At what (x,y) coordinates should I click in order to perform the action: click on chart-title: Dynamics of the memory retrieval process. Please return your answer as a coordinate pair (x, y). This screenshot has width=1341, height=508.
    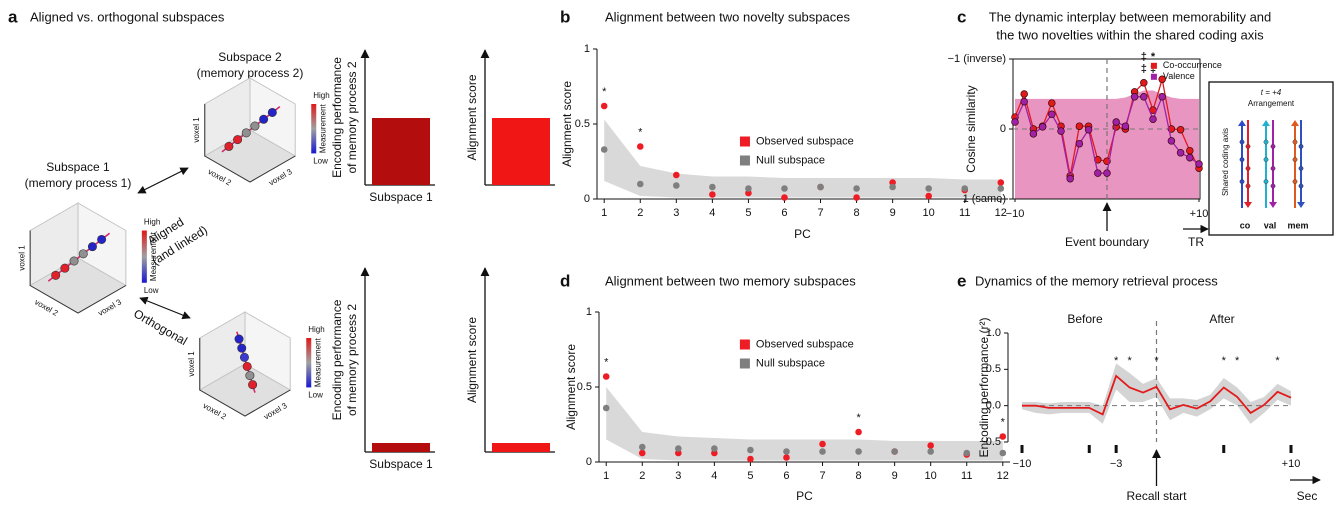
    Looking at the image, I should click on (1096, 280).